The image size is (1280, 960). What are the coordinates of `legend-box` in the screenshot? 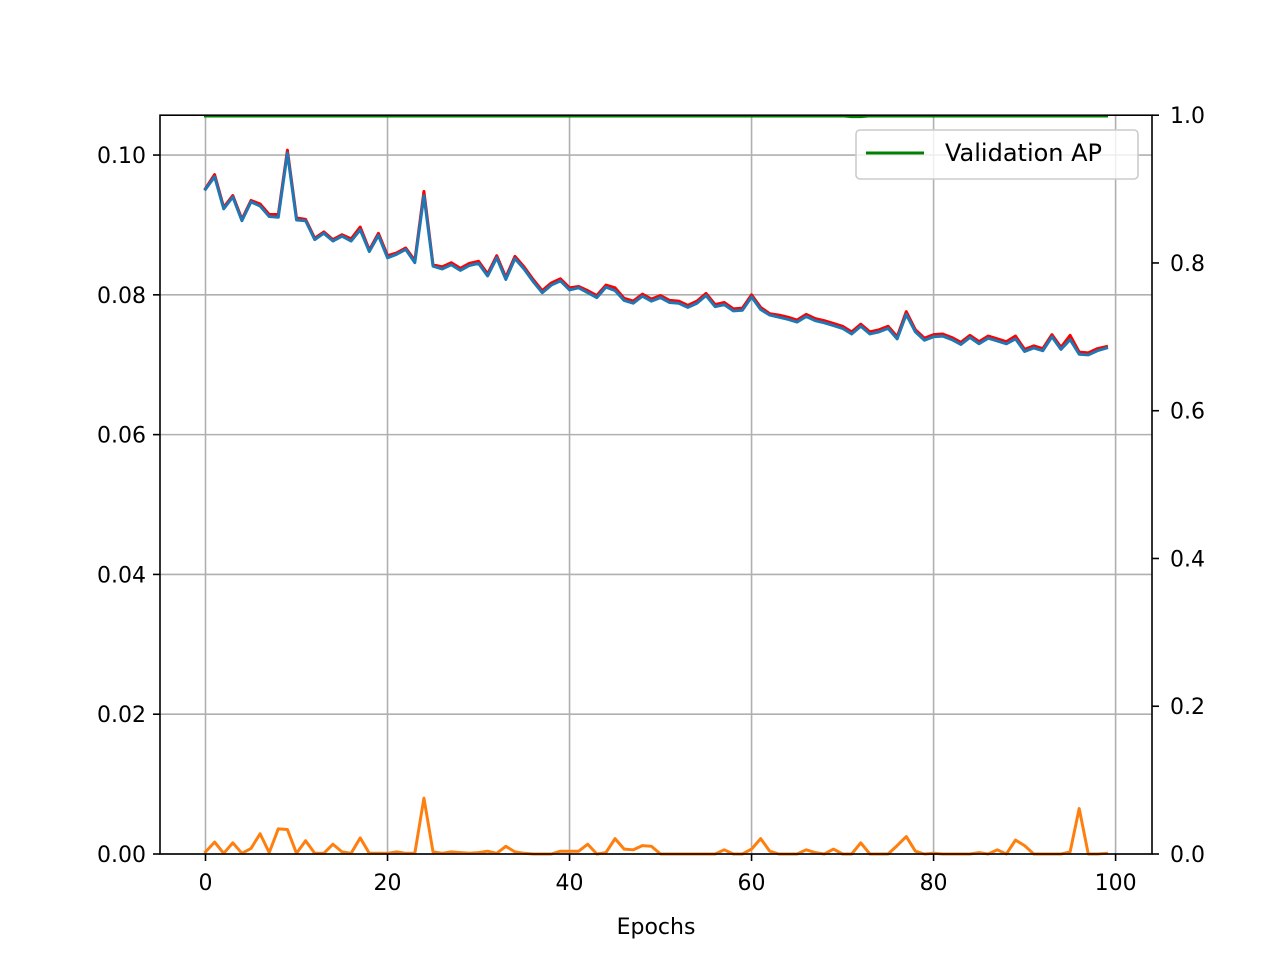 It's located at (997, 154).